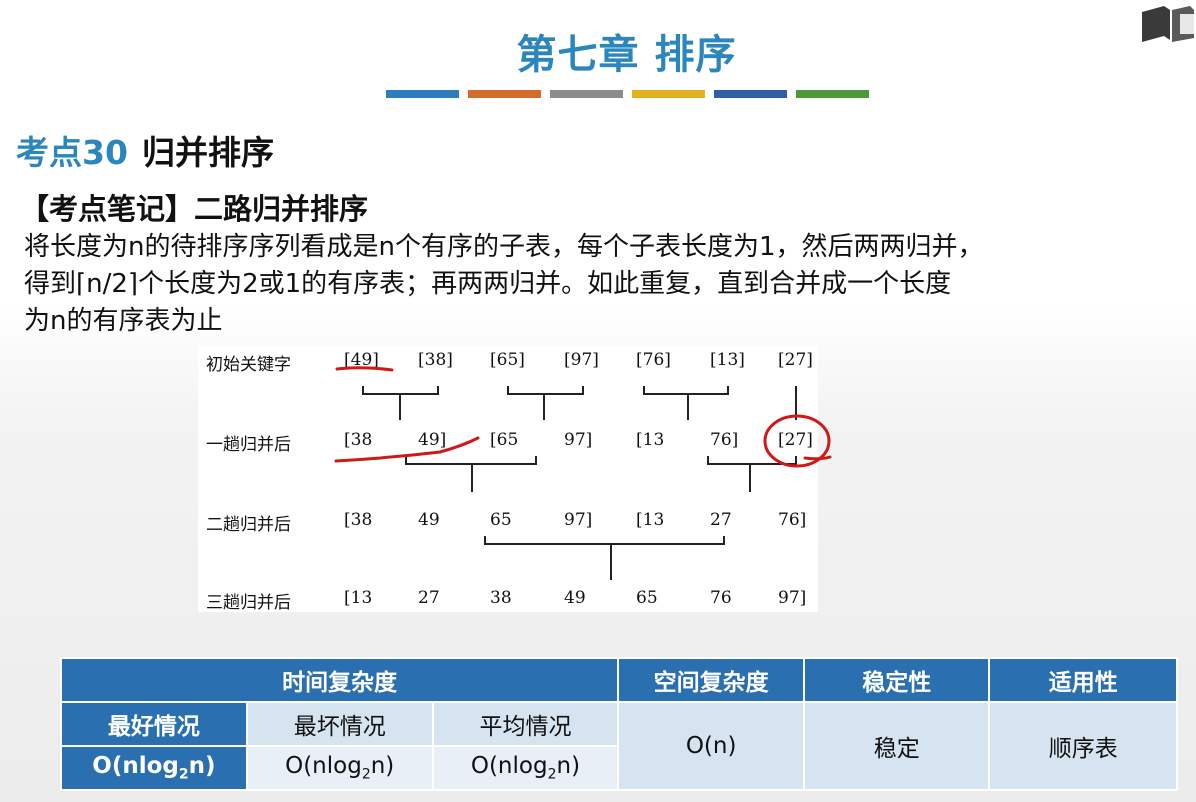 The image size is (1196, 802). Describe the element at coordinates (154, 724) in the screenshot. I see `case-best-label: 最好情况` at that location.